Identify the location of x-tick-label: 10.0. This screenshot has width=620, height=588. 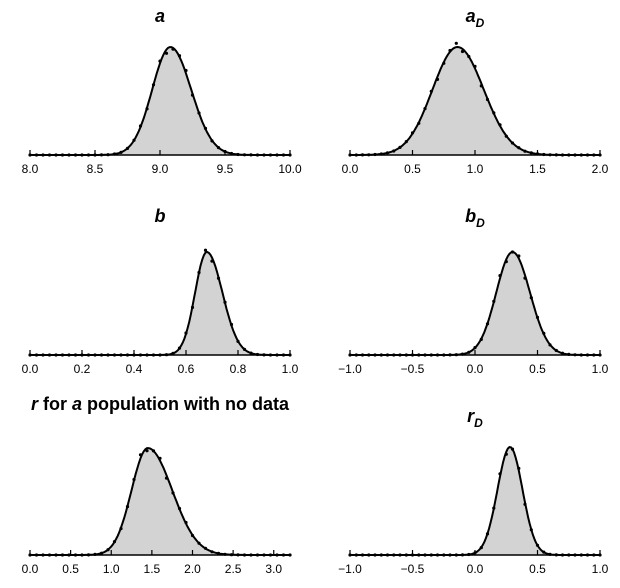
(290, 169).